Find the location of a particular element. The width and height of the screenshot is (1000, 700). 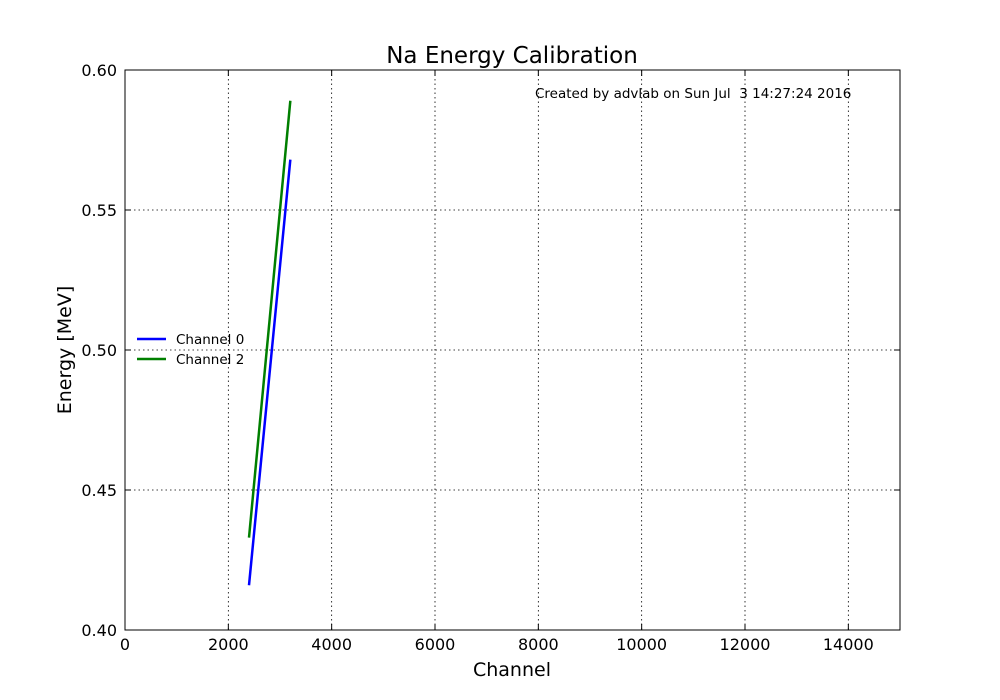

x-tick-label: 2000 is located at coordinates (228, 644).